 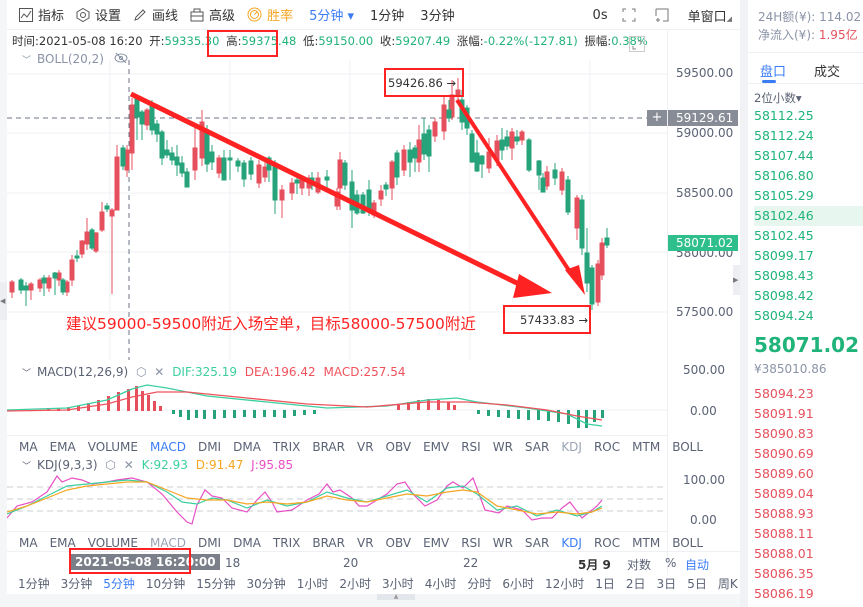 I want to click on period-12h: 12小时, so click(x=564, y=583).